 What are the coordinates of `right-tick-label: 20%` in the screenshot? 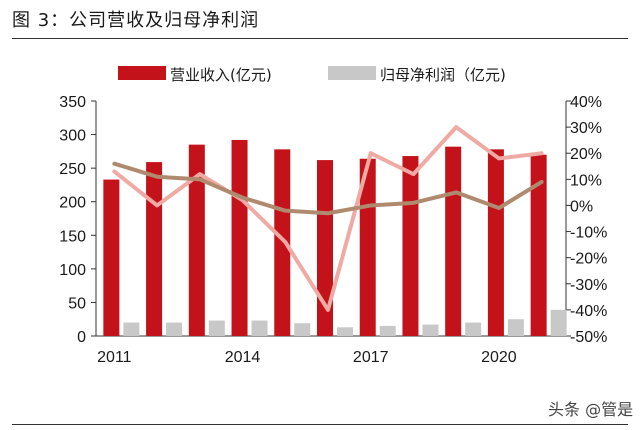 It's located at (586, 154).